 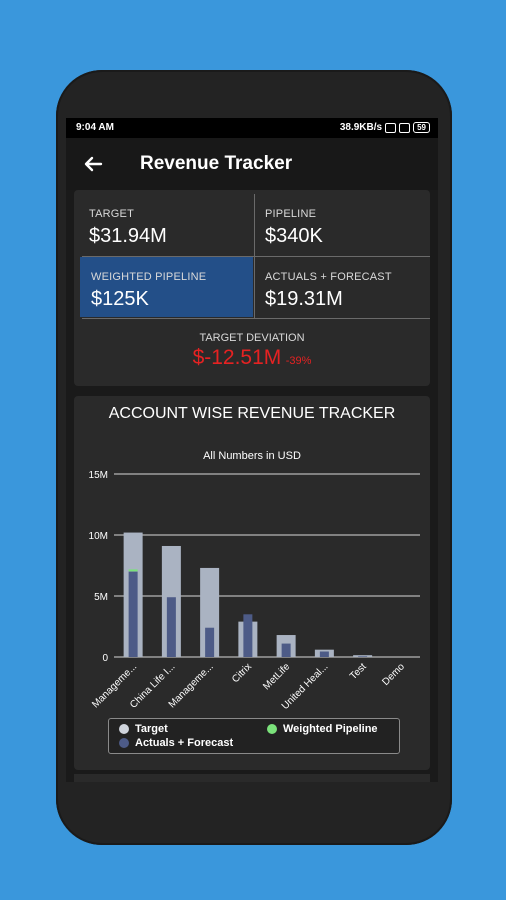 I want to click on kpi-pipeline: PIPELINE $340K, so click(x=340, y=224).